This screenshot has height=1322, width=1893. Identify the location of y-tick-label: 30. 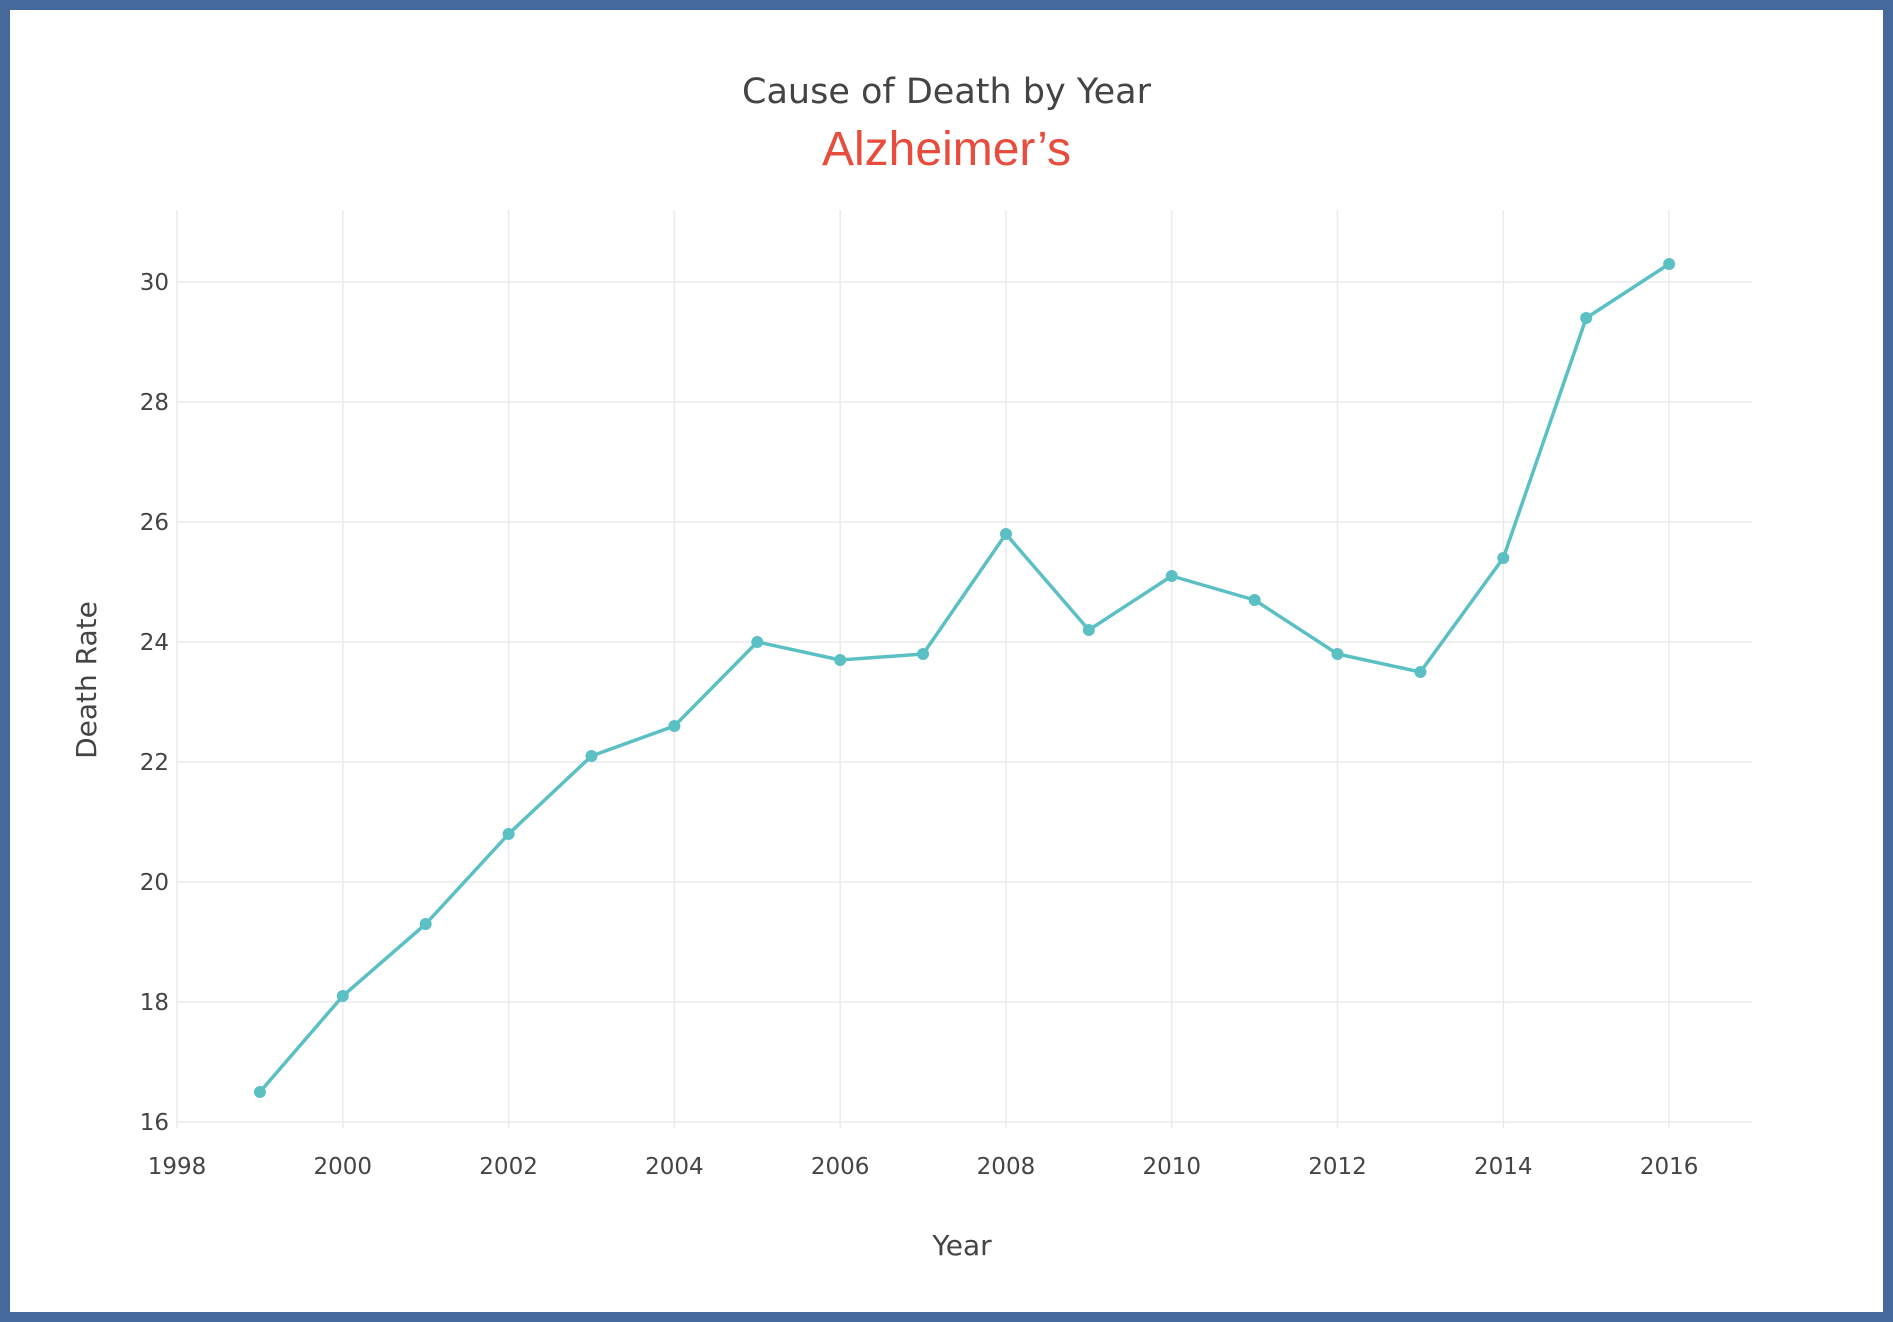
(154, 283).